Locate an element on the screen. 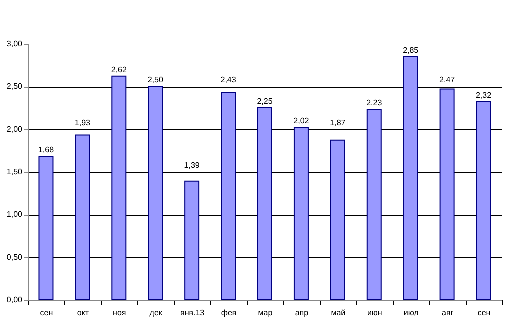 The height and width of the screenshot is (320, 520). x-tick-label: апр is located at coordinates (302, 313).